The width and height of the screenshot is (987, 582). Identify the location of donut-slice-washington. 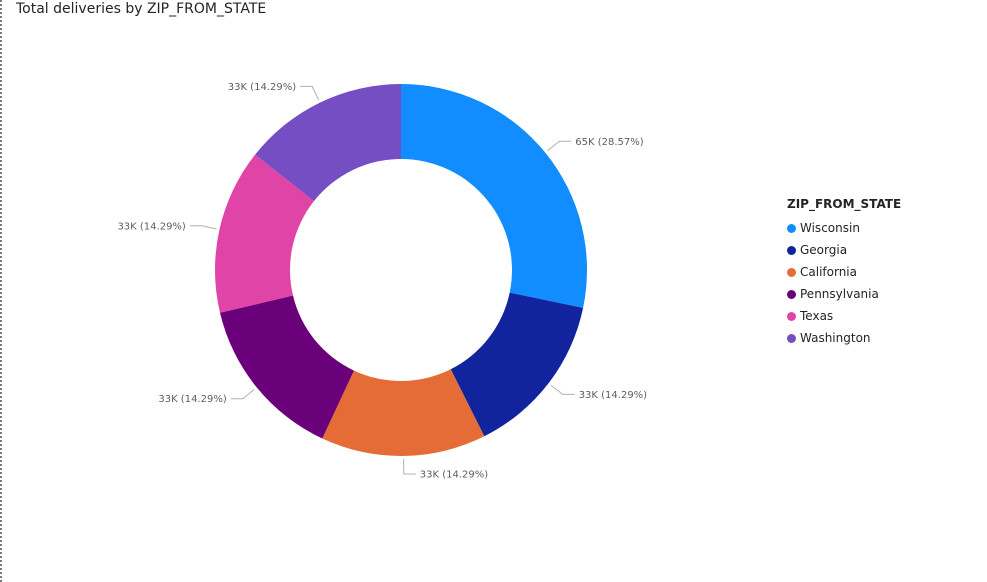
(328, 143).